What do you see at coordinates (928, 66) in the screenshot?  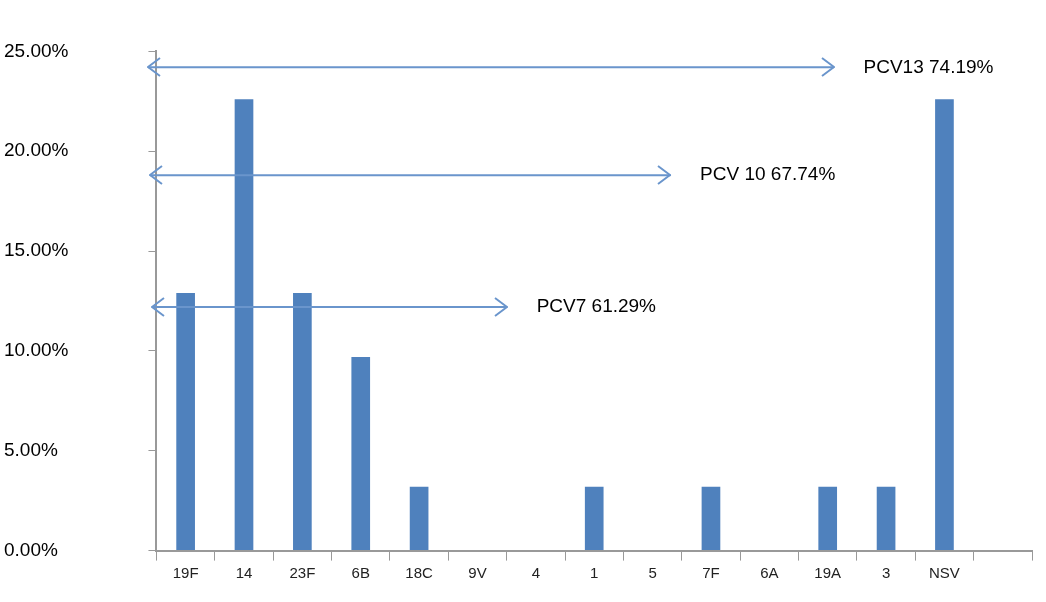 I see `ref-line-label: PCV13 74.19%` at bounding box center [928, 66].